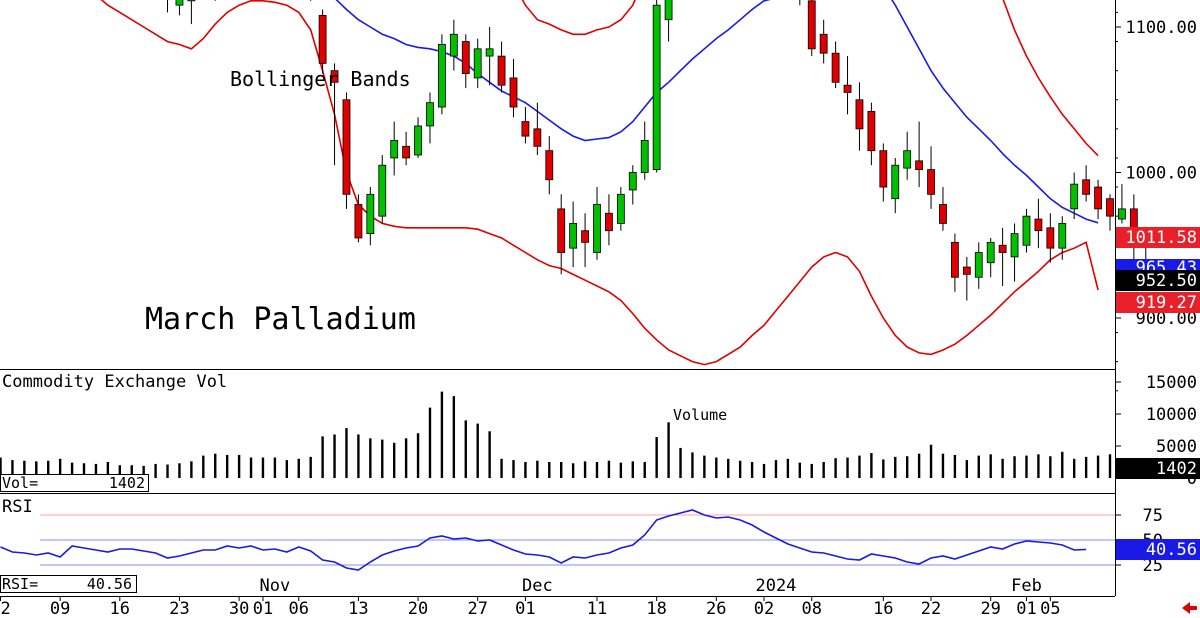 This screenshot has width=1200, height=618. Describe the element at coordinates (700, 415) in the screenshot. I see `volume-annotation: Volume` at that location.